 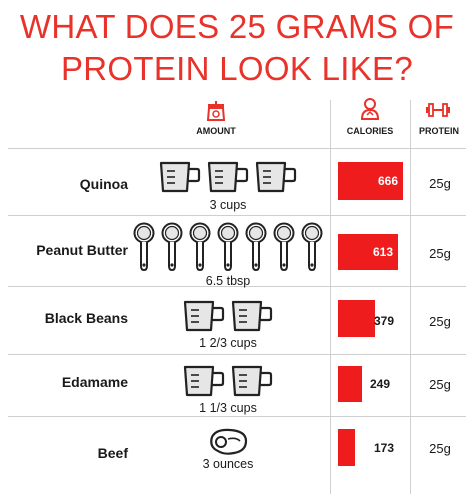 What do you see at coordinates (103, 184) in the screenshot?
I see `food-name: Quinoa` at bounding box center [103, 184].